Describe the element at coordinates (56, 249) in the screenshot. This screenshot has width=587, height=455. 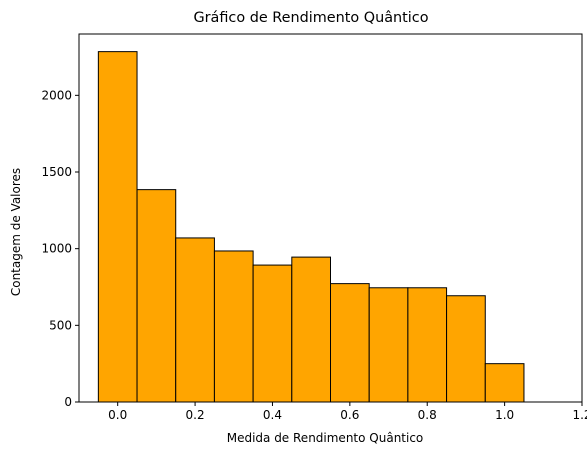
I see `y-tick-label: 1000` at that location.